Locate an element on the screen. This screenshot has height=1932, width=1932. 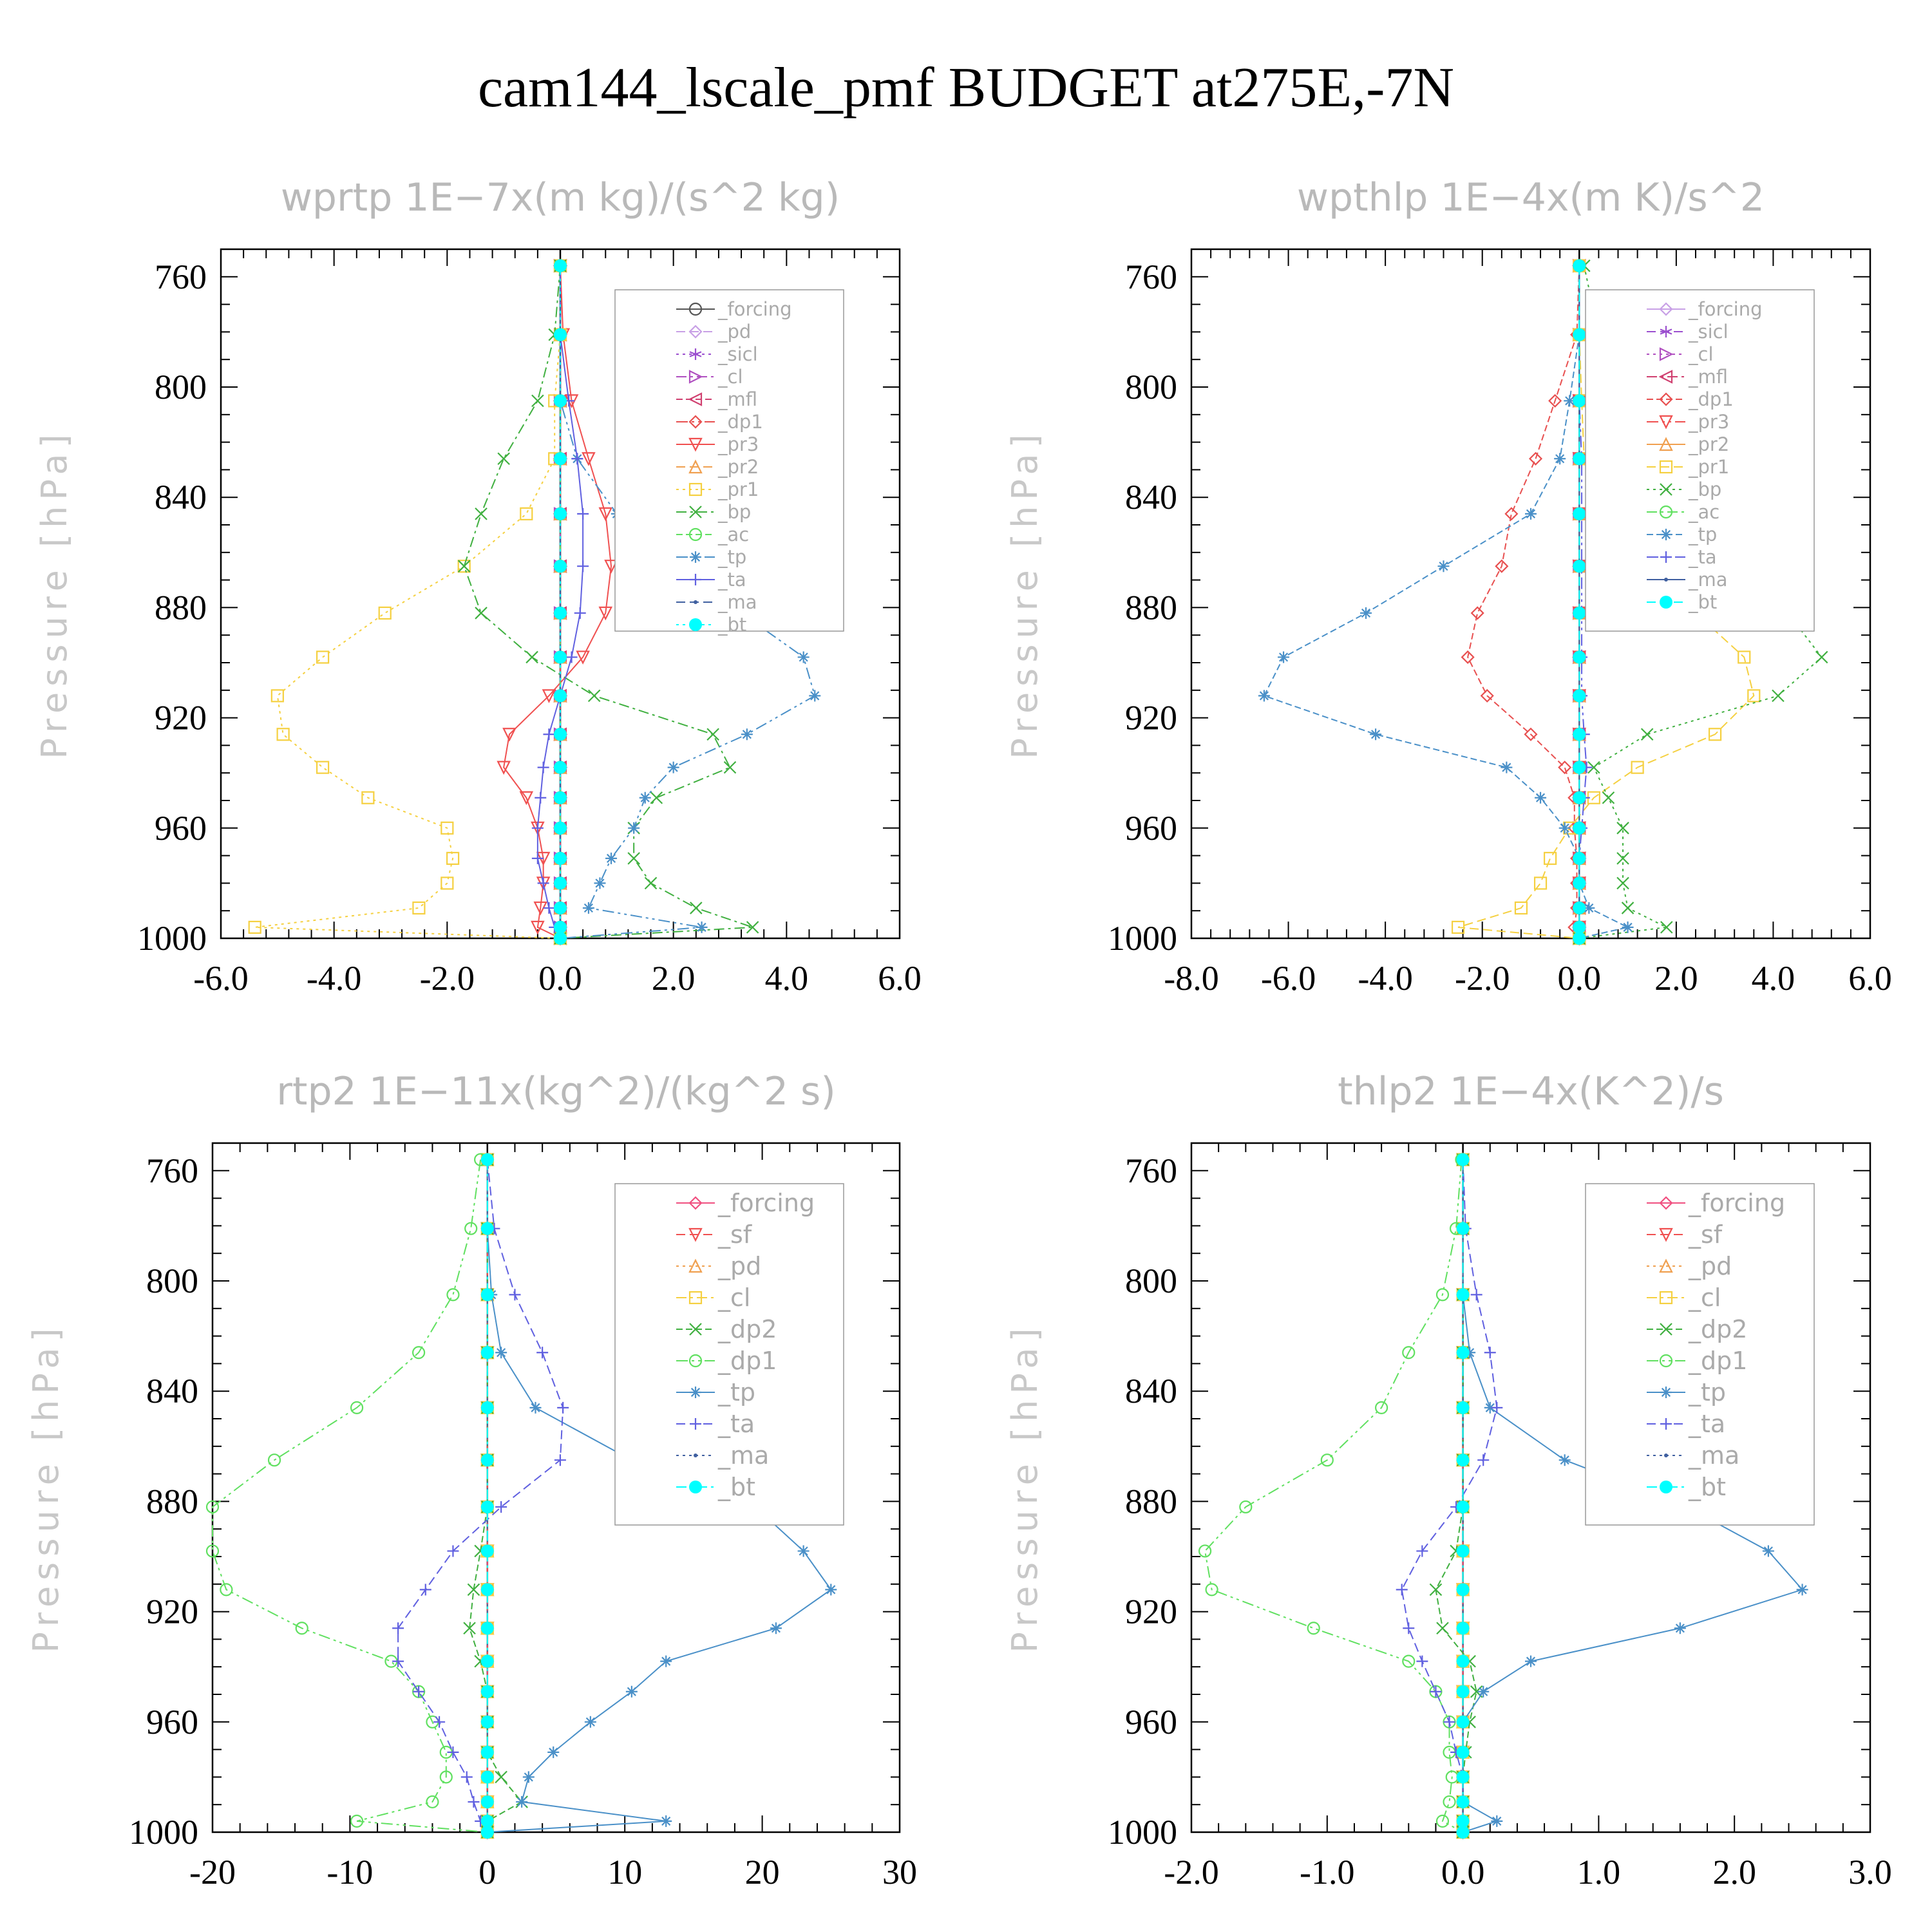
legend-label: _ma is located at coordinates (1708, 580).